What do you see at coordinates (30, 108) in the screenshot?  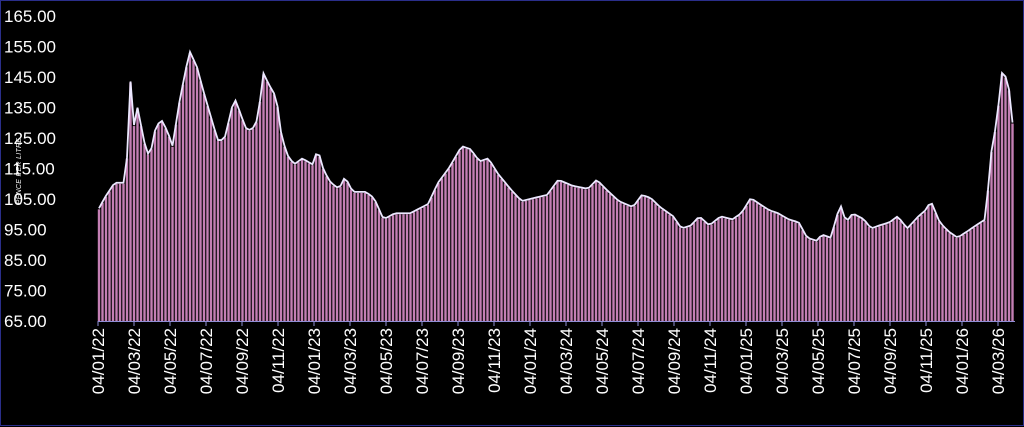 I see `y-tick-label: 135.00` at bounding box center [30, 108].